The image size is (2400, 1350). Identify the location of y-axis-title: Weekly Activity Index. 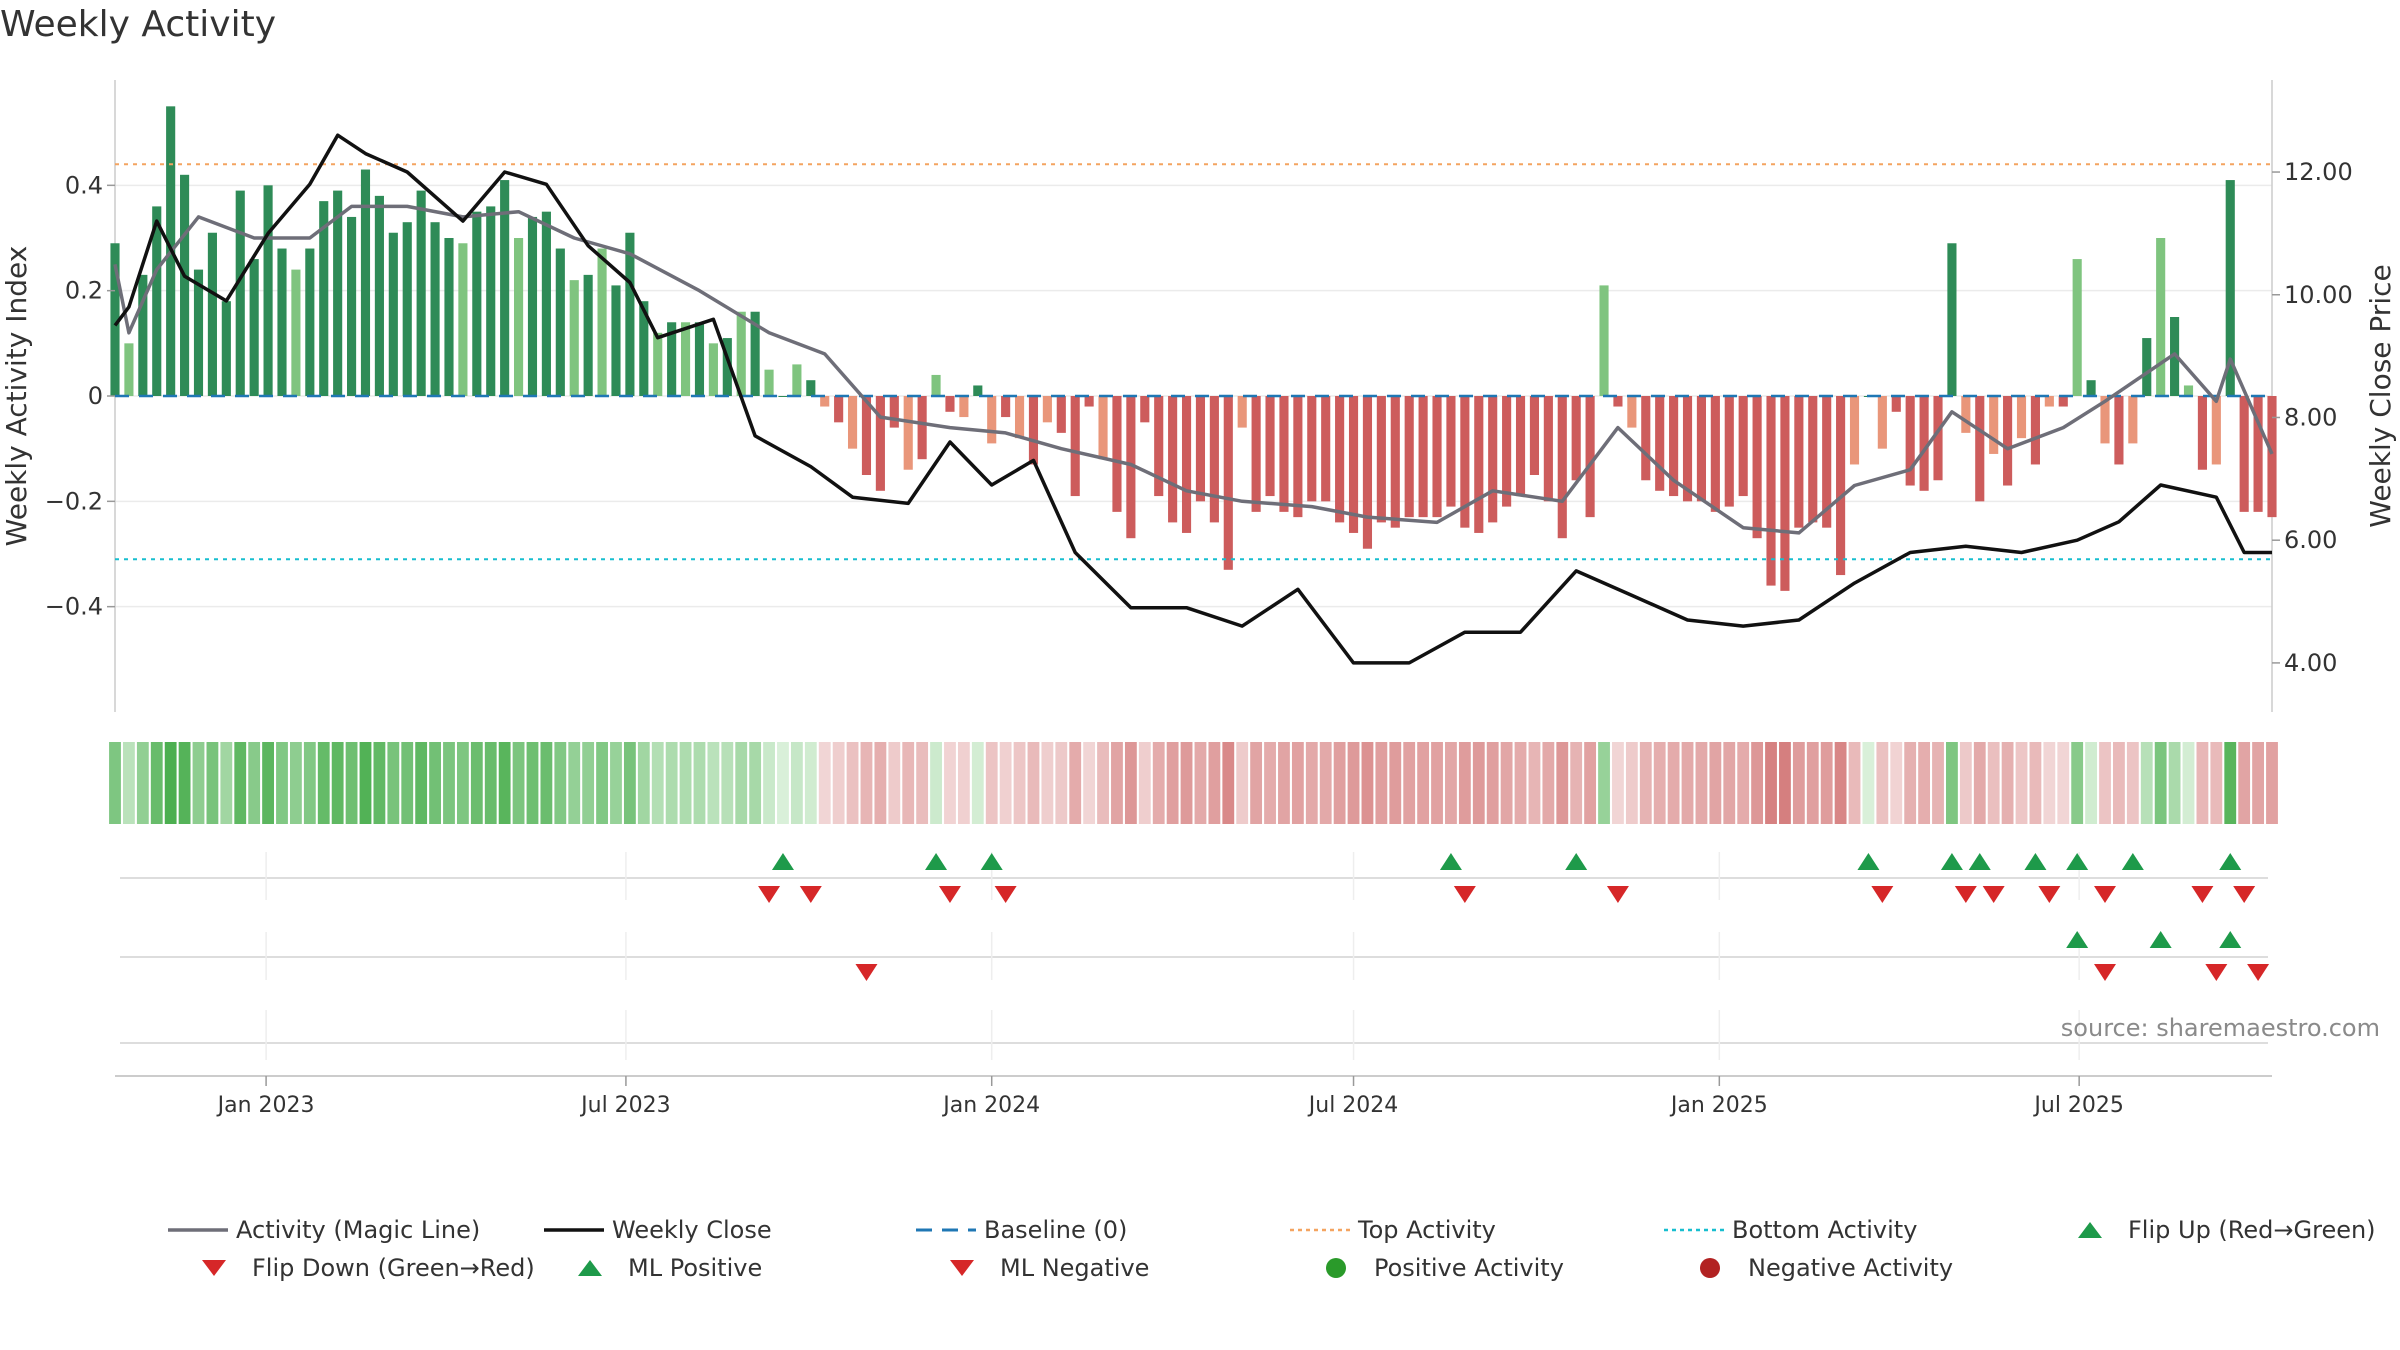
(16, 396).